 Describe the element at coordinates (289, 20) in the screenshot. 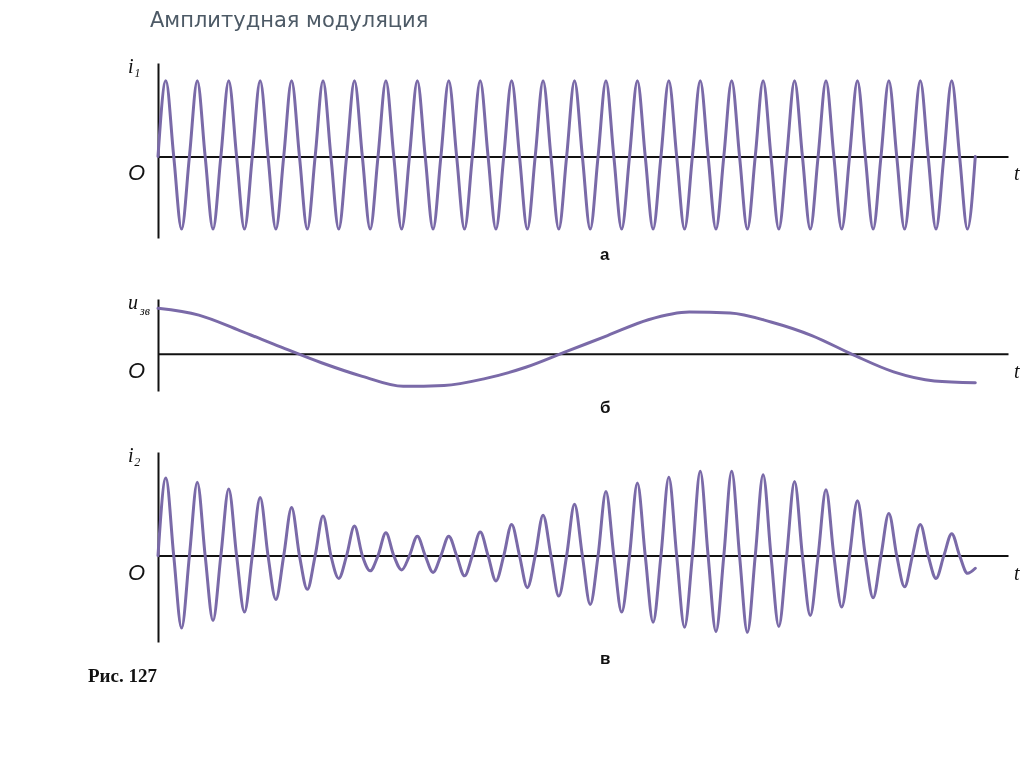

I see `chart-title: Амплитудная модуляция` at that location.